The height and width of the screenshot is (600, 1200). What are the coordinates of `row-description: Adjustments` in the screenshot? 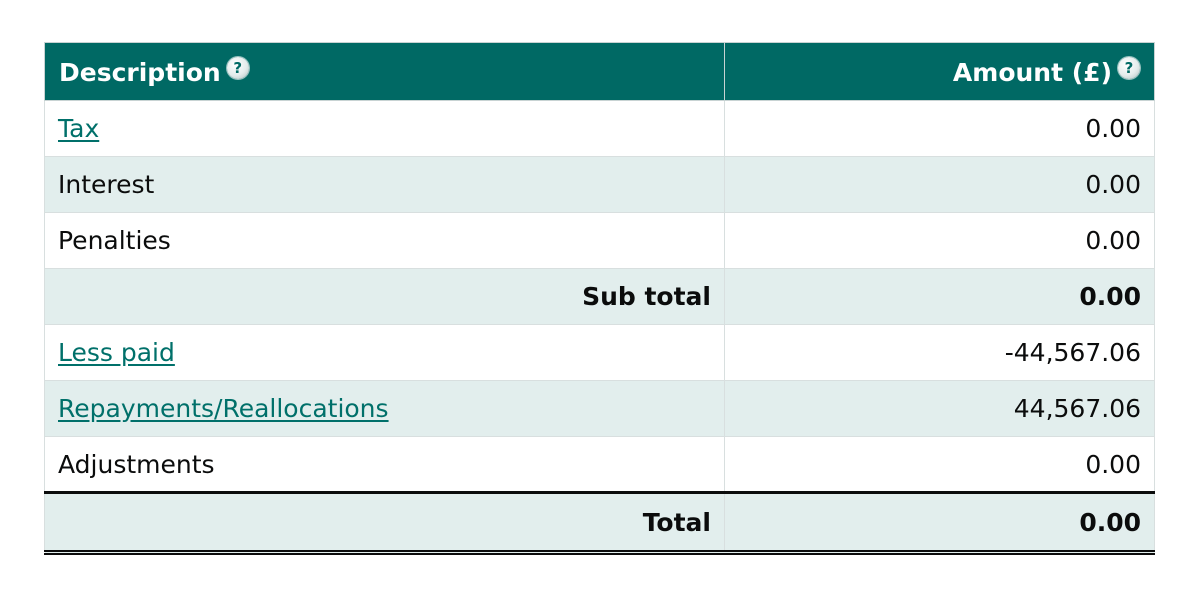 It's located at (384, 465).